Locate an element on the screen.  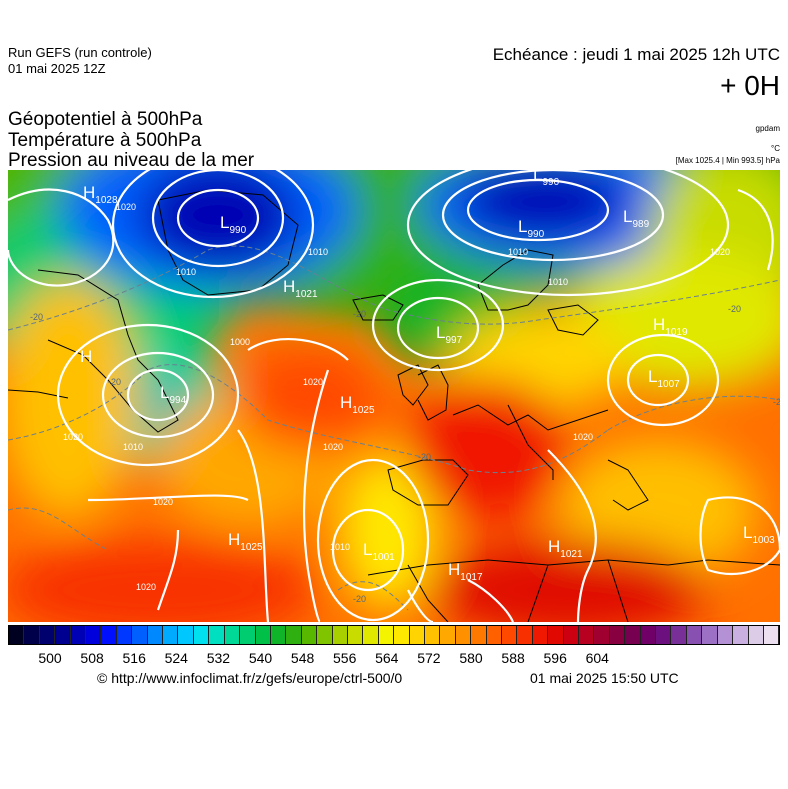
field-temperature: Température à 500hPa is located at coordinates (105, 140).